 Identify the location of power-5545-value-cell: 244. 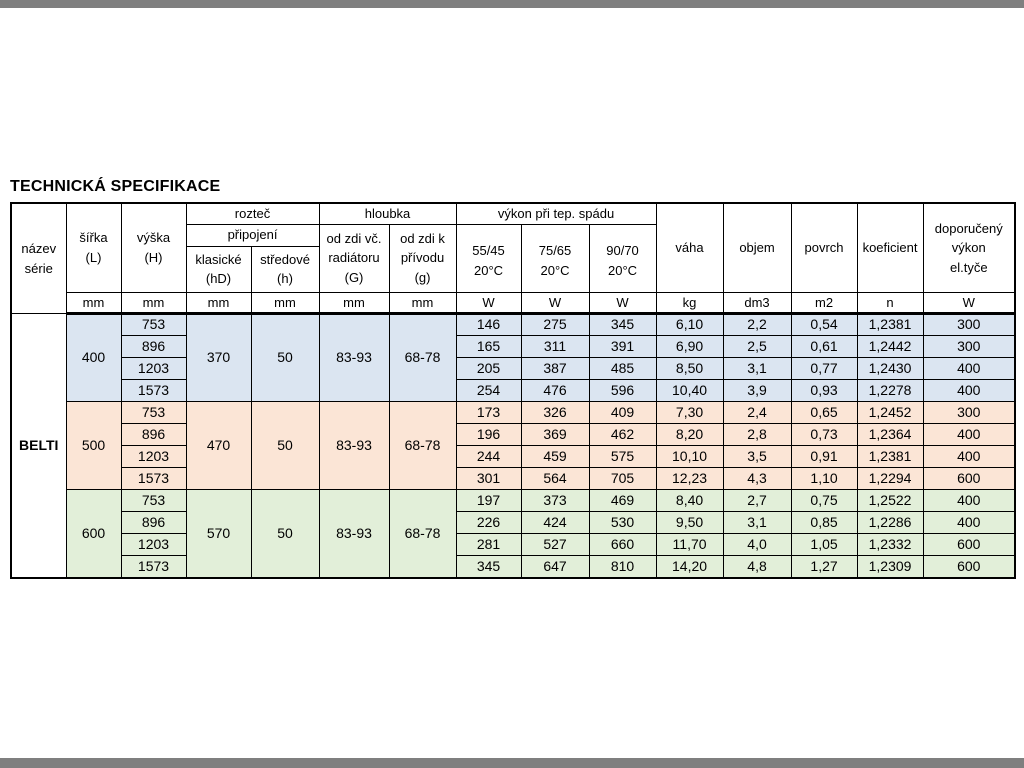
(488, 456).